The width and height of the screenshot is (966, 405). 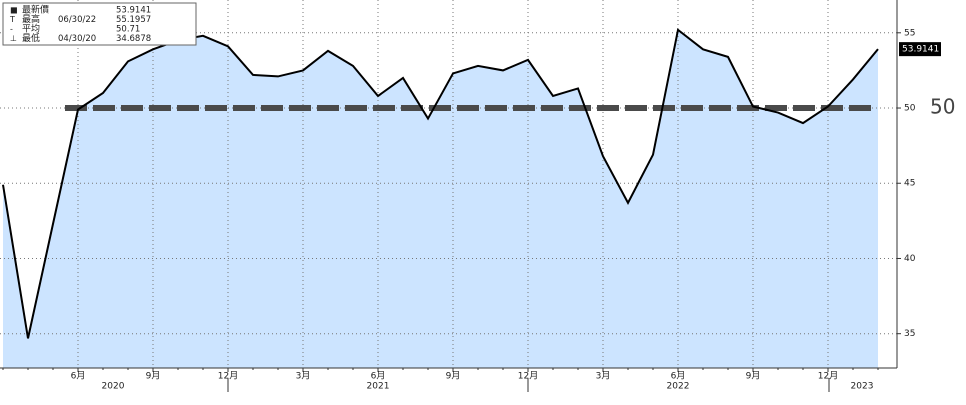 What do you see at coordinates (128, 30) in the screenshot?
I see `legend-value: 50.71` at bounding box center [128, 30].